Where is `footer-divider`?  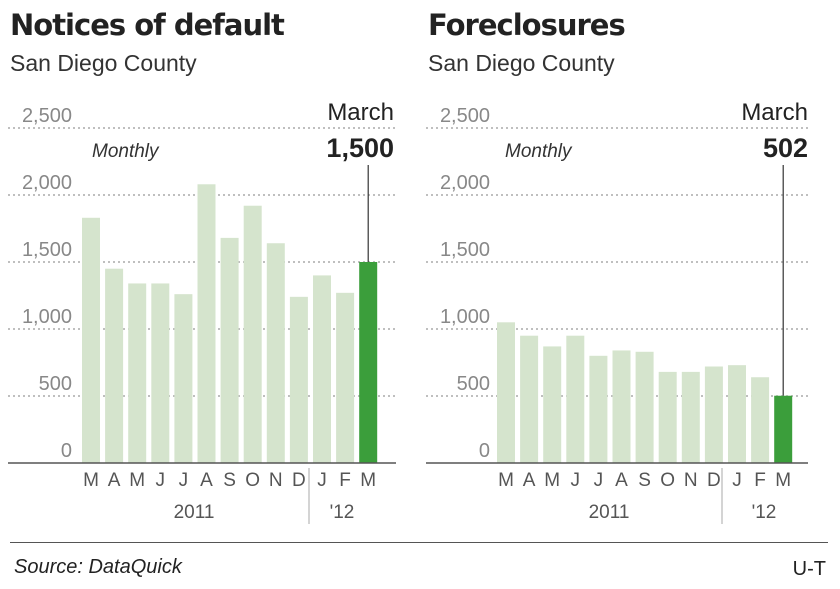 footer-divider is located at coordinates (419, 542).